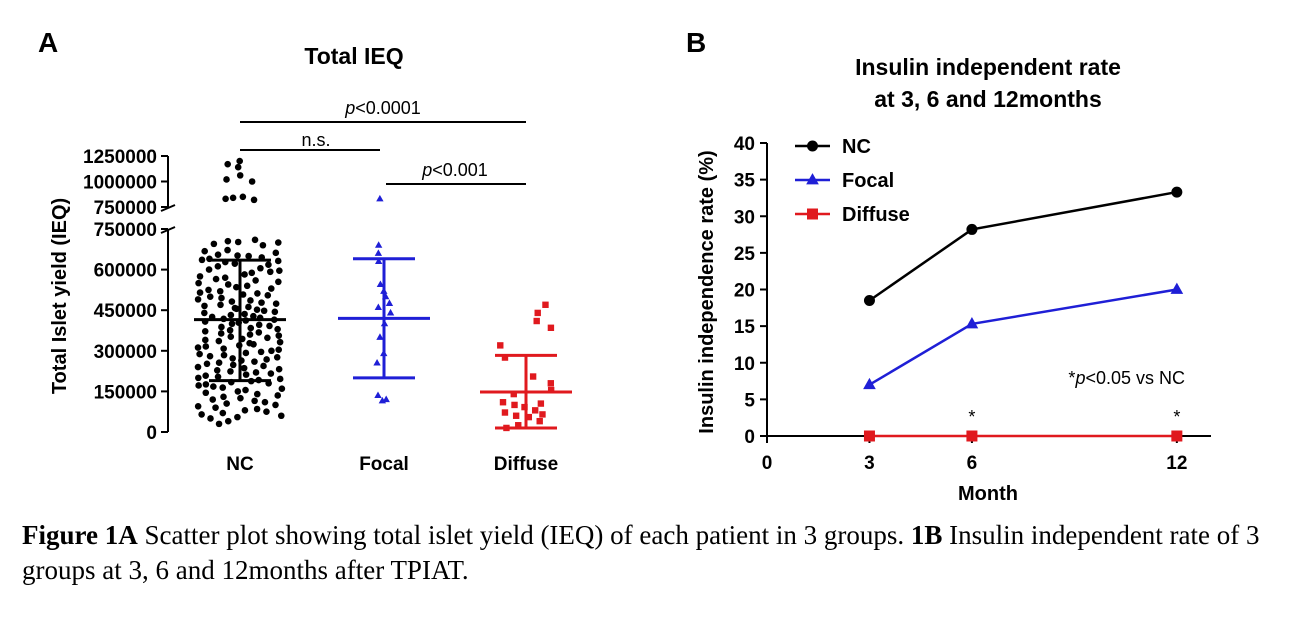  I want to click on y-tick-label: 15, so click(745, 327).